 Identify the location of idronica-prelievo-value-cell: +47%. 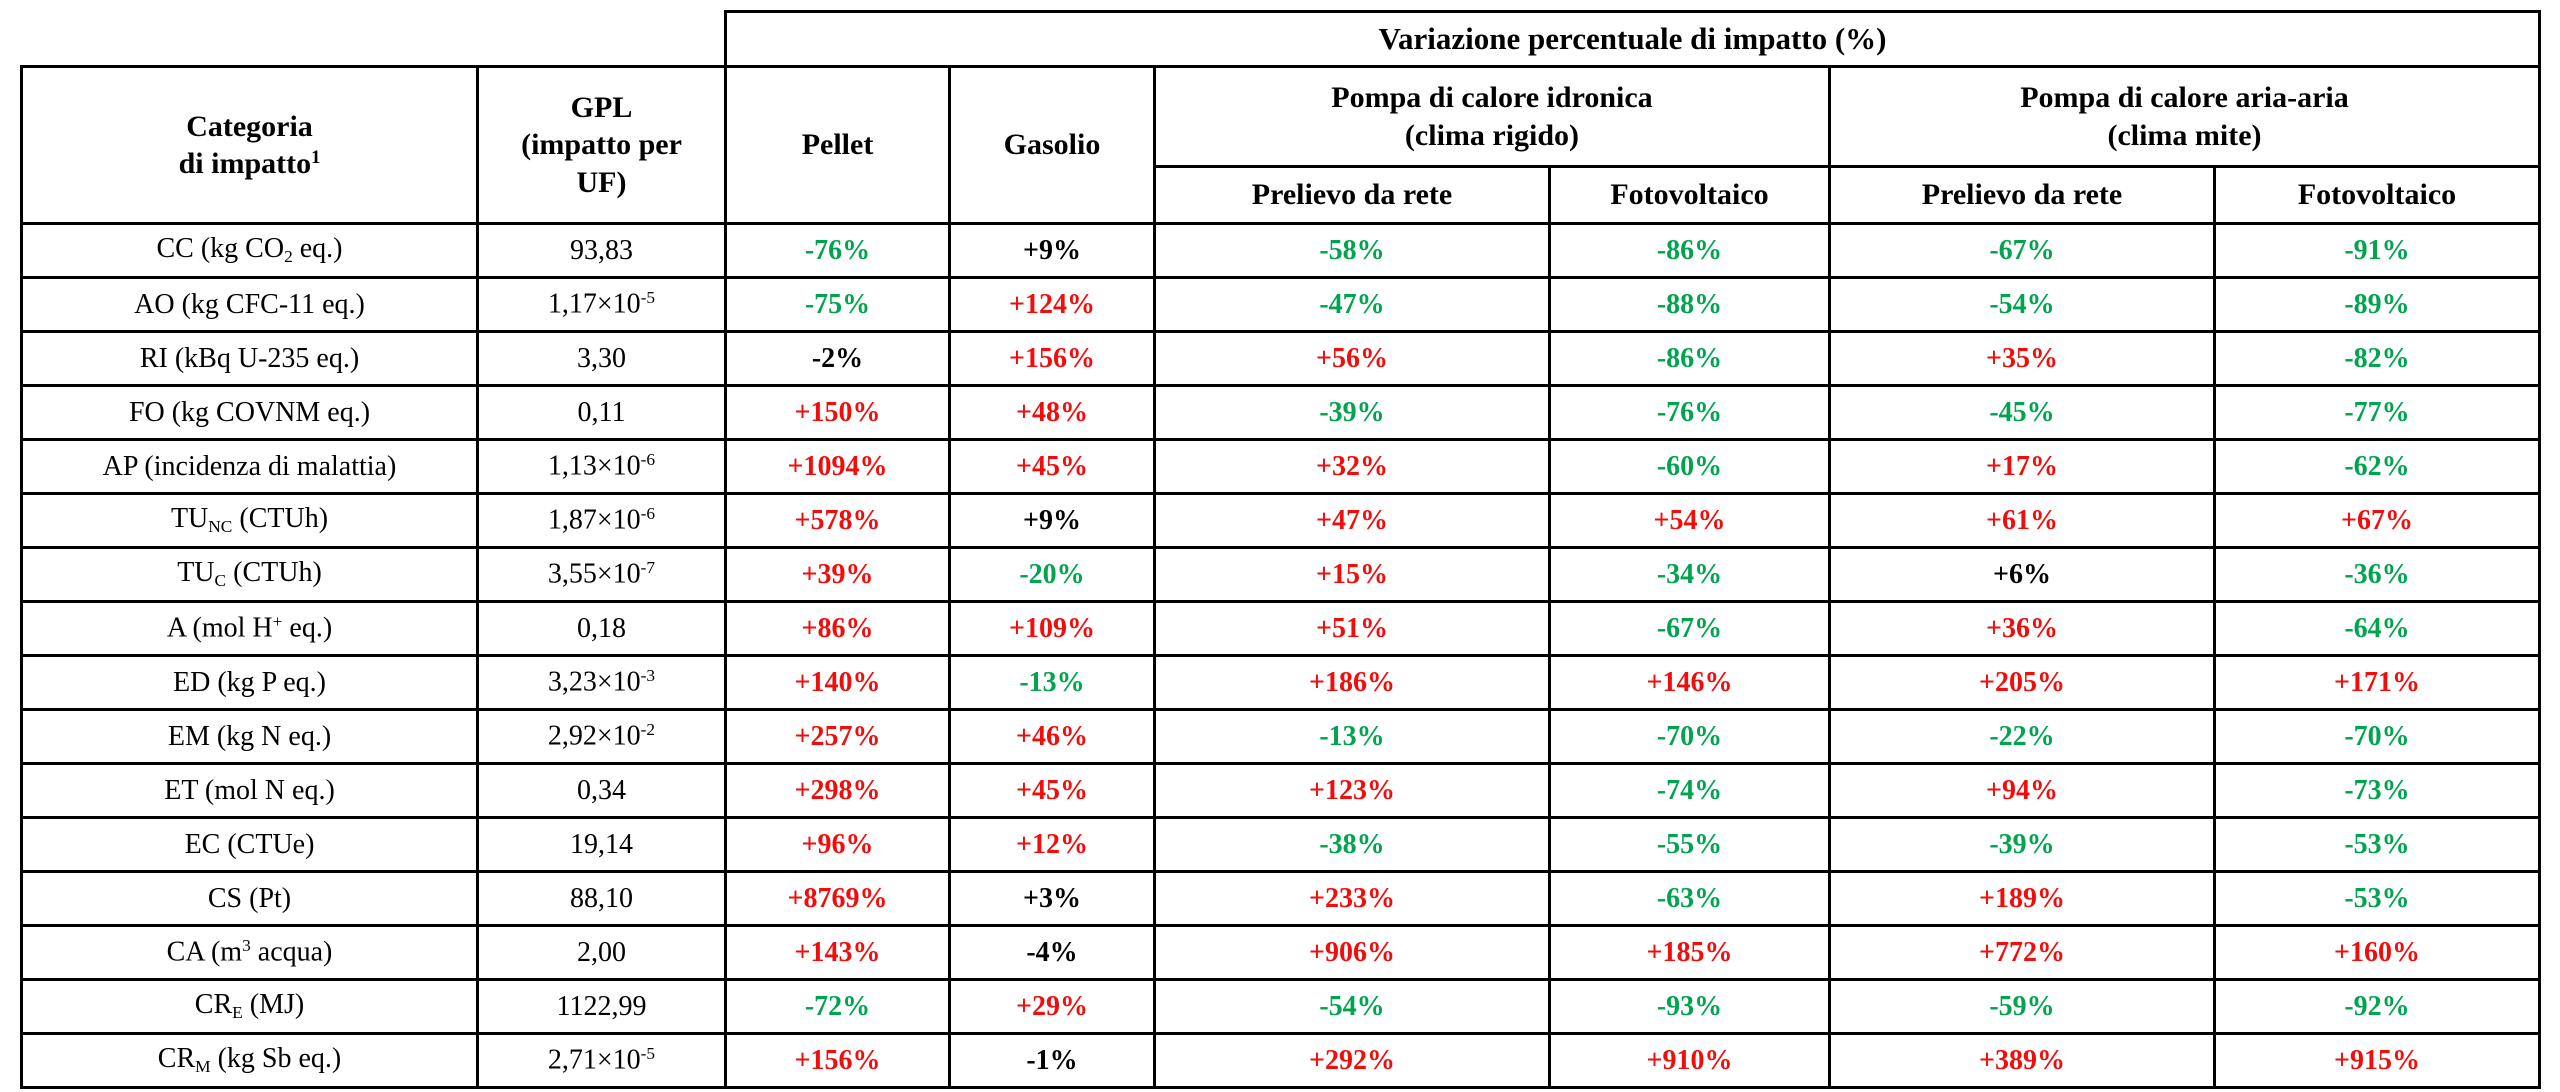
(1352, 520).